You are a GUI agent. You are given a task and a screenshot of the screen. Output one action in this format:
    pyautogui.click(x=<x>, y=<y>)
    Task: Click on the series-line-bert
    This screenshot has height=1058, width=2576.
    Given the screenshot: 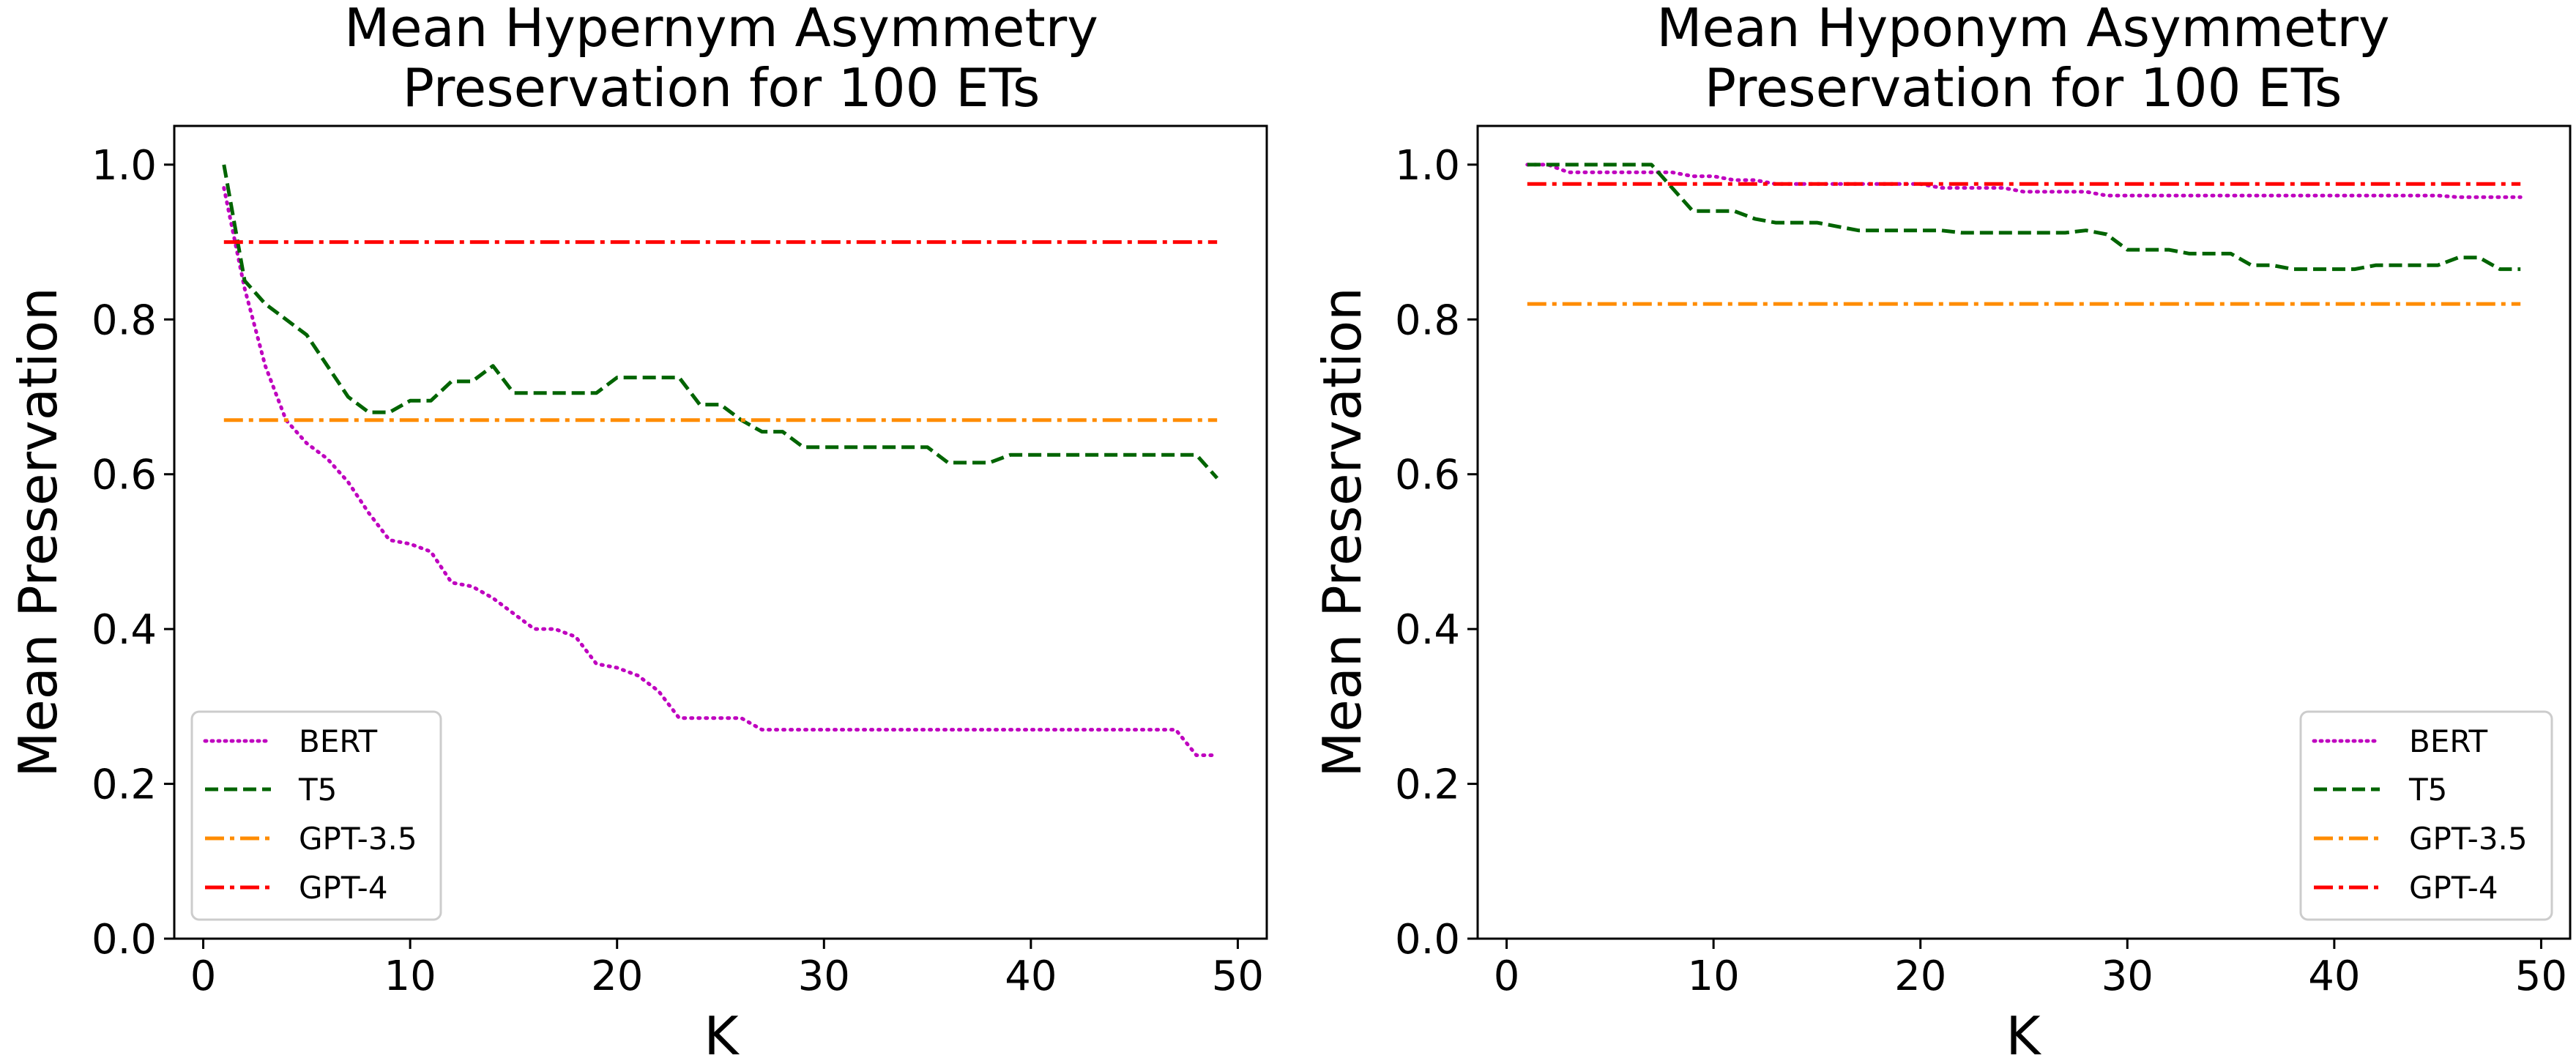 What is the action you would take?
    pyautogui.click(x=2024, y=181)
    